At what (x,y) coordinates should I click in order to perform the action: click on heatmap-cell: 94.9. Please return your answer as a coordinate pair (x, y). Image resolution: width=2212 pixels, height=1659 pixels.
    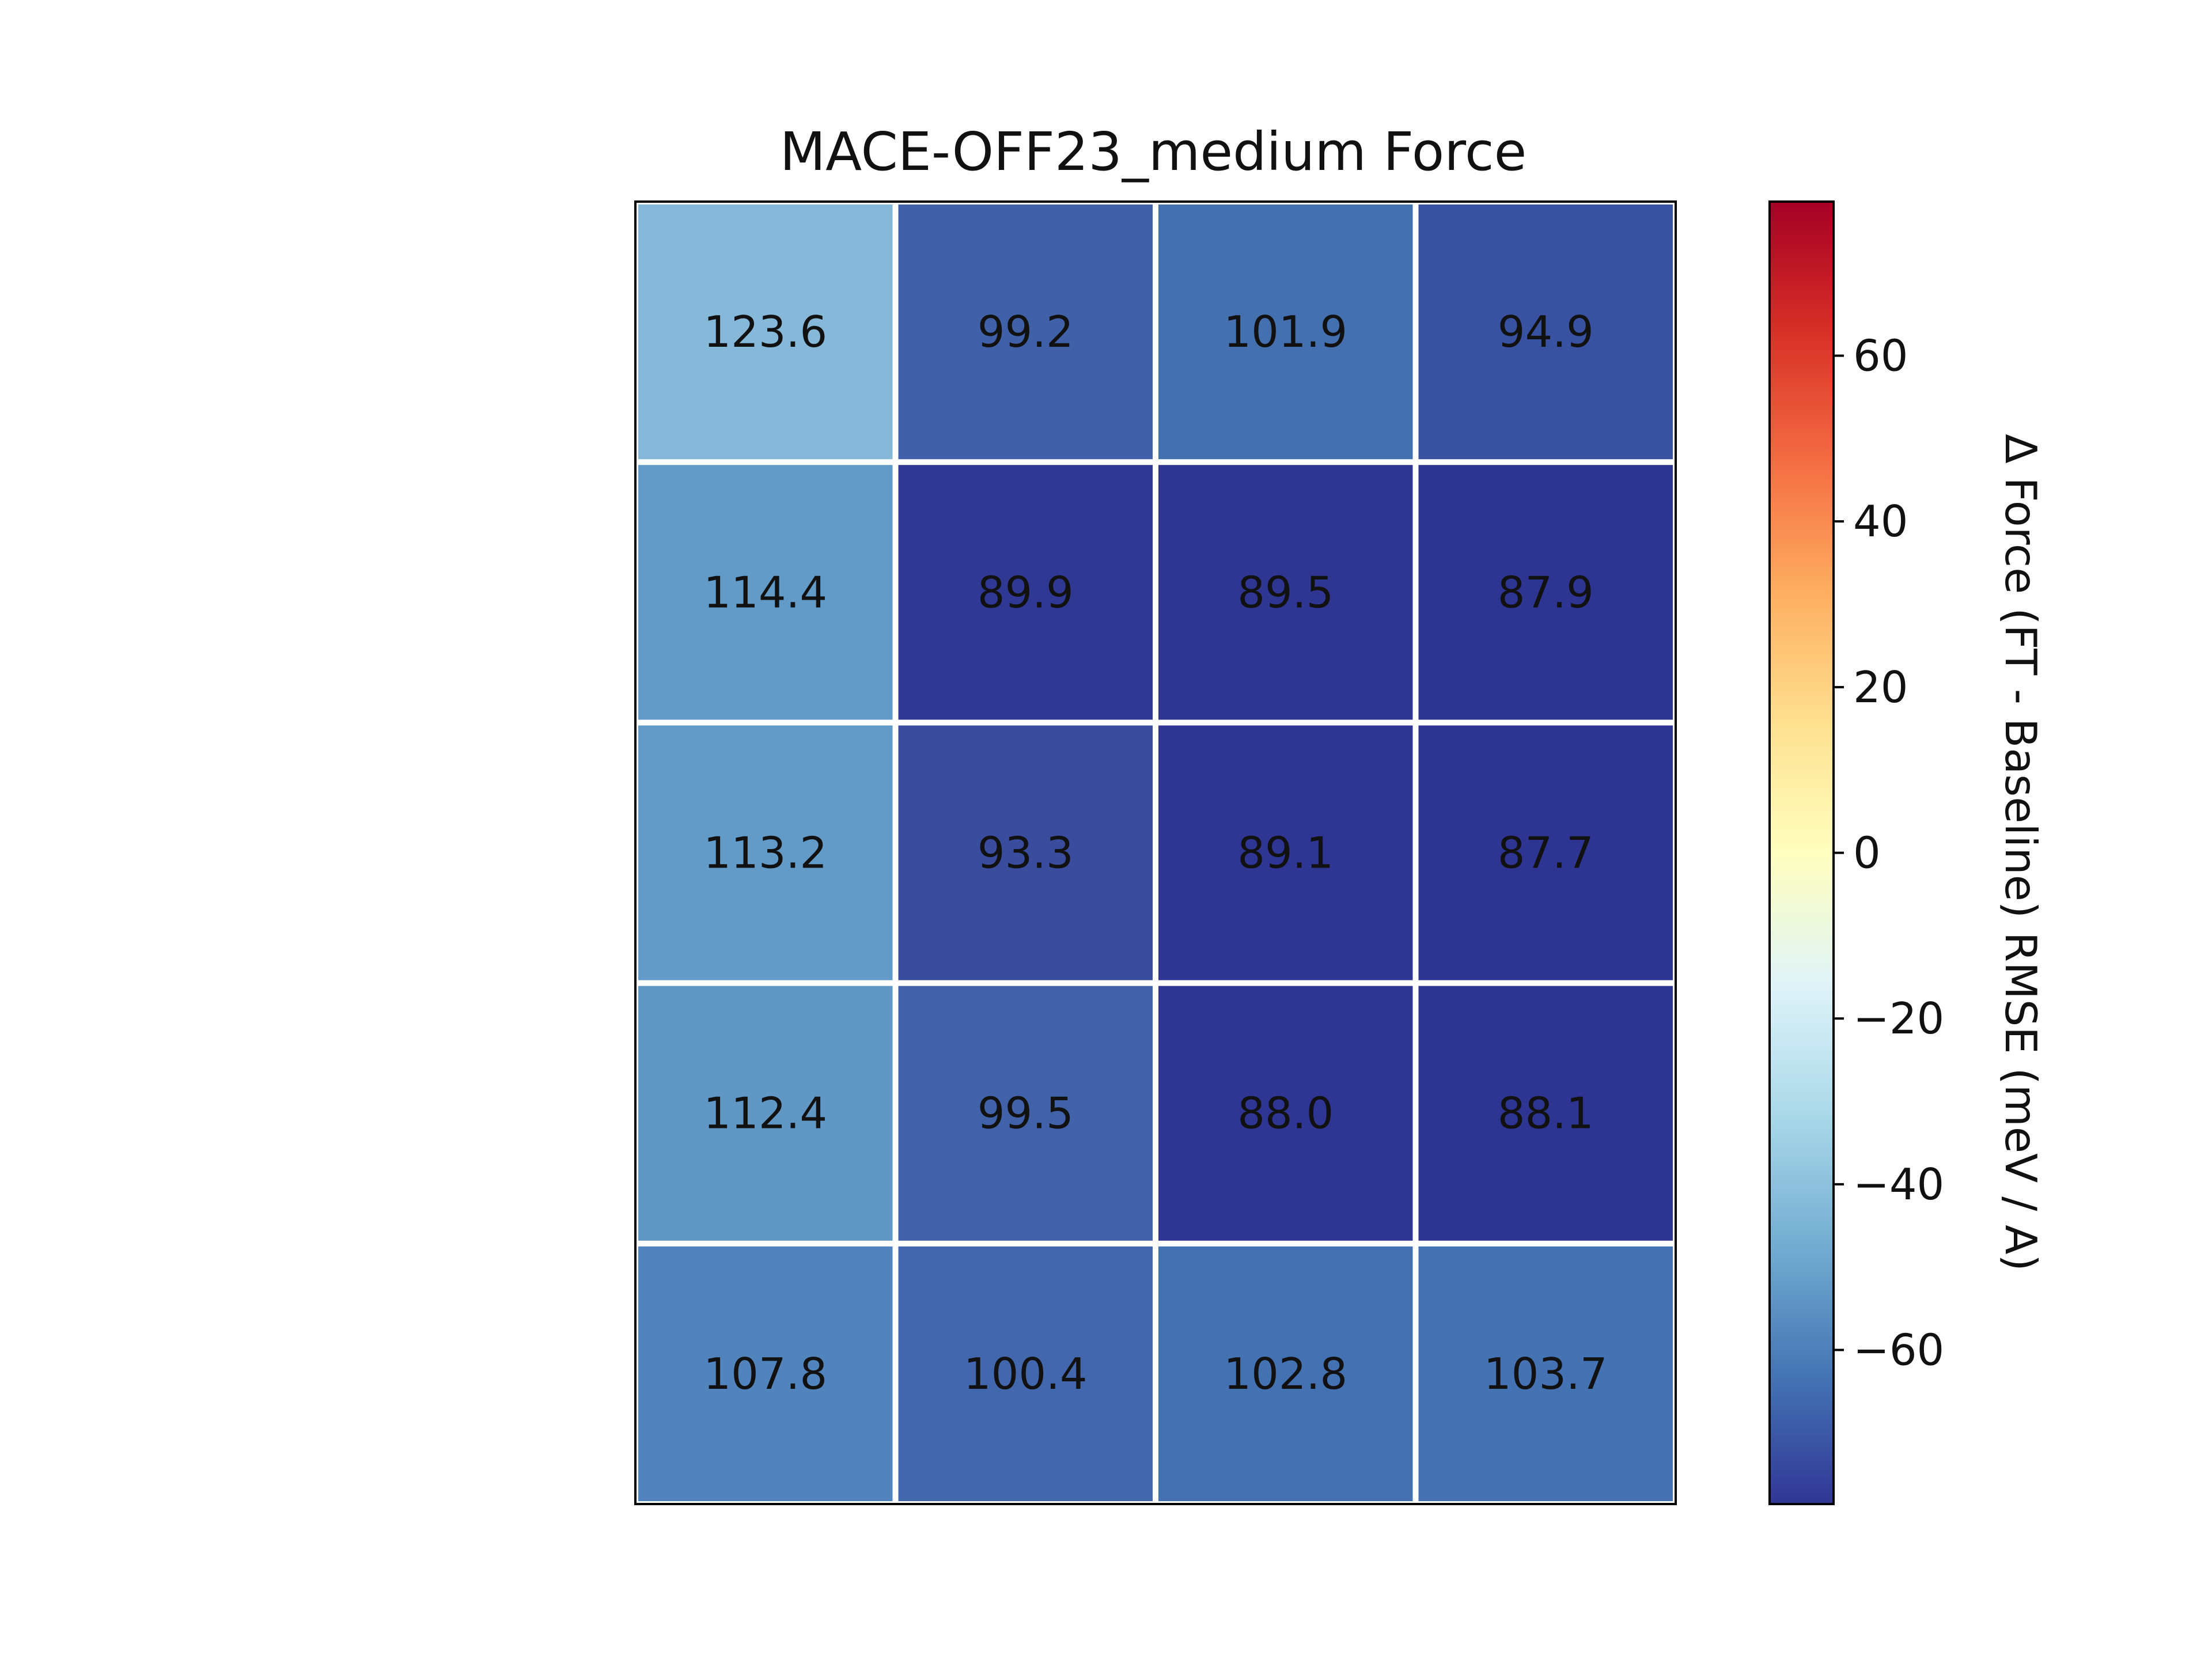
    Looking at the image, I should click on (1545, 332).